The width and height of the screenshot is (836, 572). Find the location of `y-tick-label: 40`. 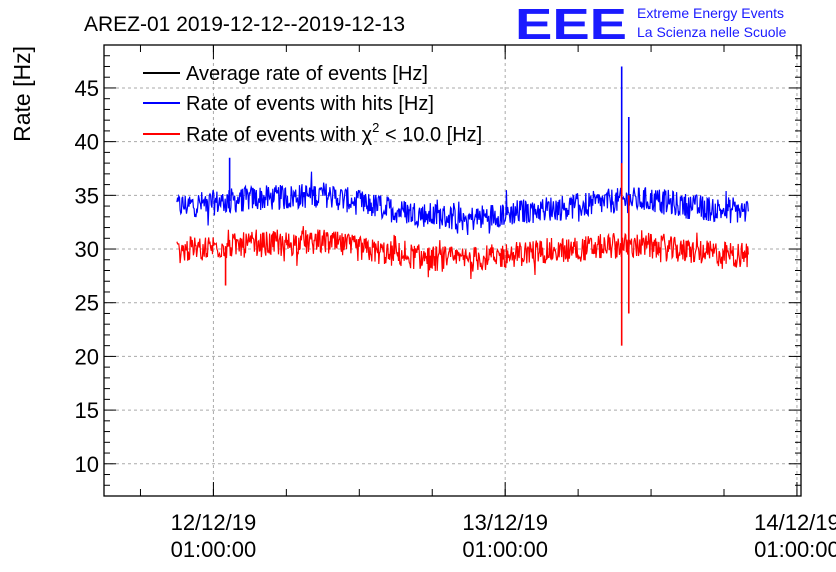

y-tick-label: 40 is located at coordinates (87, 142).